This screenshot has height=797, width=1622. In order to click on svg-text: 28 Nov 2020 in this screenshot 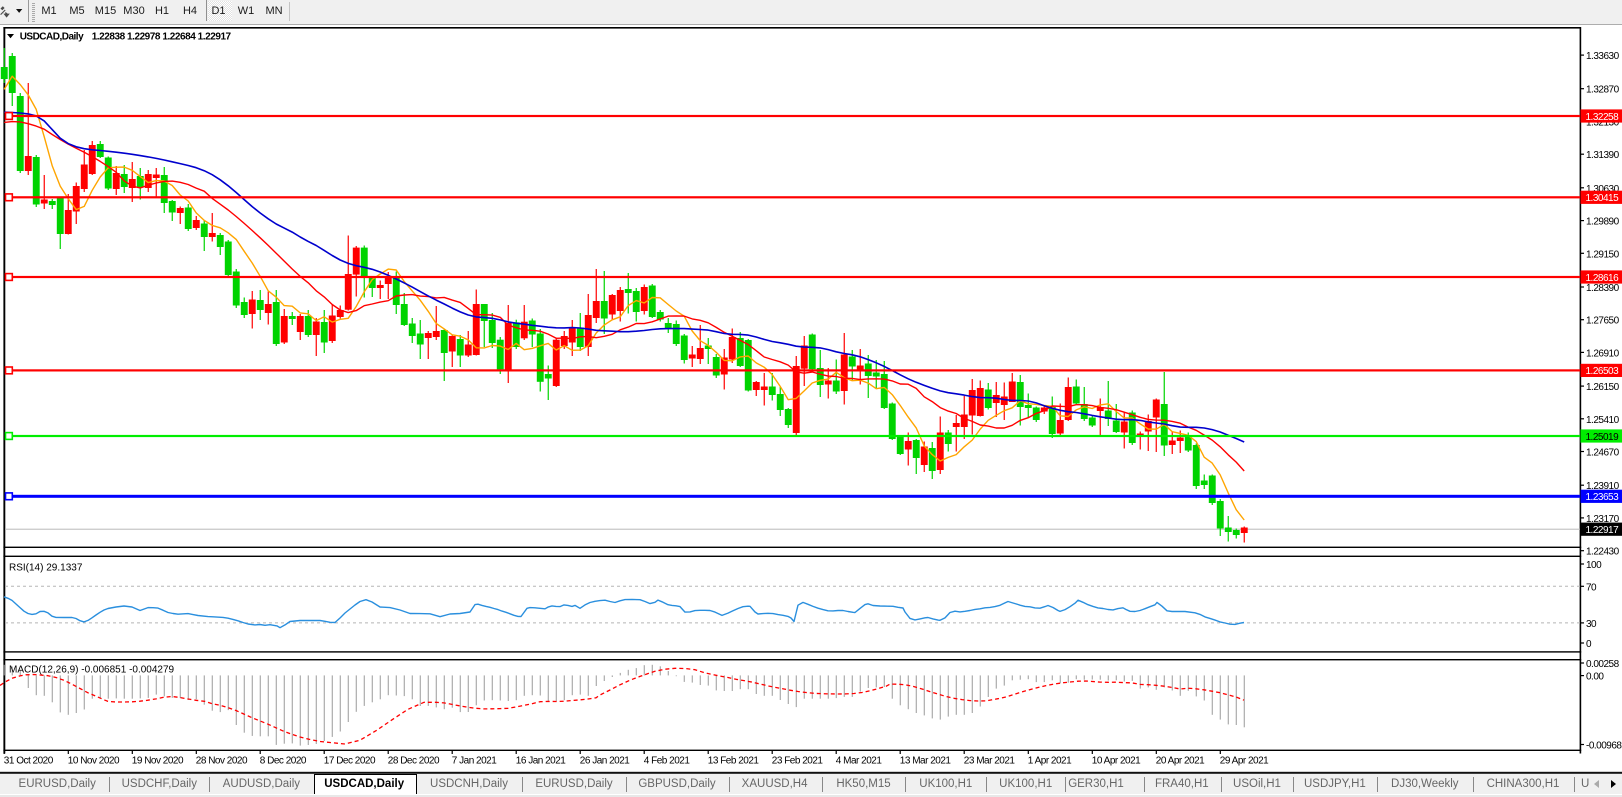, I will do `click(222, 761)`.